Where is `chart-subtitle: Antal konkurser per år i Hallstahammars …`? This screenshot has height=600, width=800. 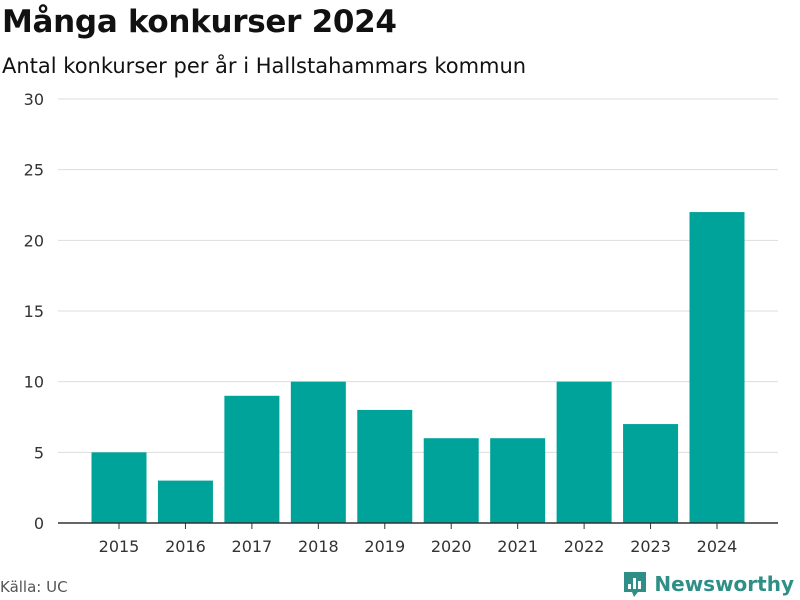
chart-subtitle: Antal konkurser per år i Hallstahammars … is located at coordinates (264, 66).